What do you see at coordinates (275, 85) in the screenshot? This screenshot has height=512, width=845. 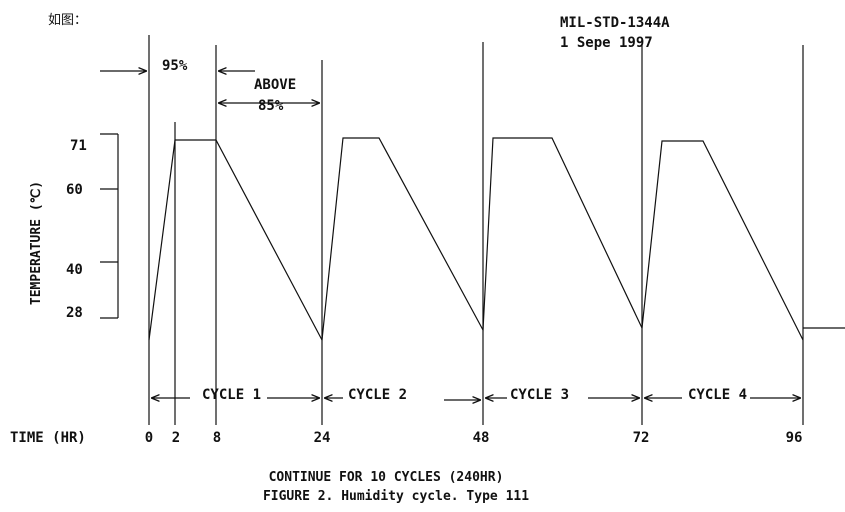 I see `humidity-above-label: ABOVE` at bounding box center [275, 85].